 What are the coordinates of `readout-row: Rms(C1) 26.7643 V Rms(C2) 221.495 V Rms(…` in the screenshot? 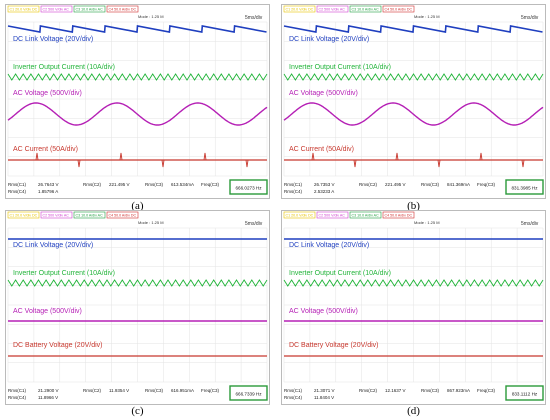 It's located at (114, 188).